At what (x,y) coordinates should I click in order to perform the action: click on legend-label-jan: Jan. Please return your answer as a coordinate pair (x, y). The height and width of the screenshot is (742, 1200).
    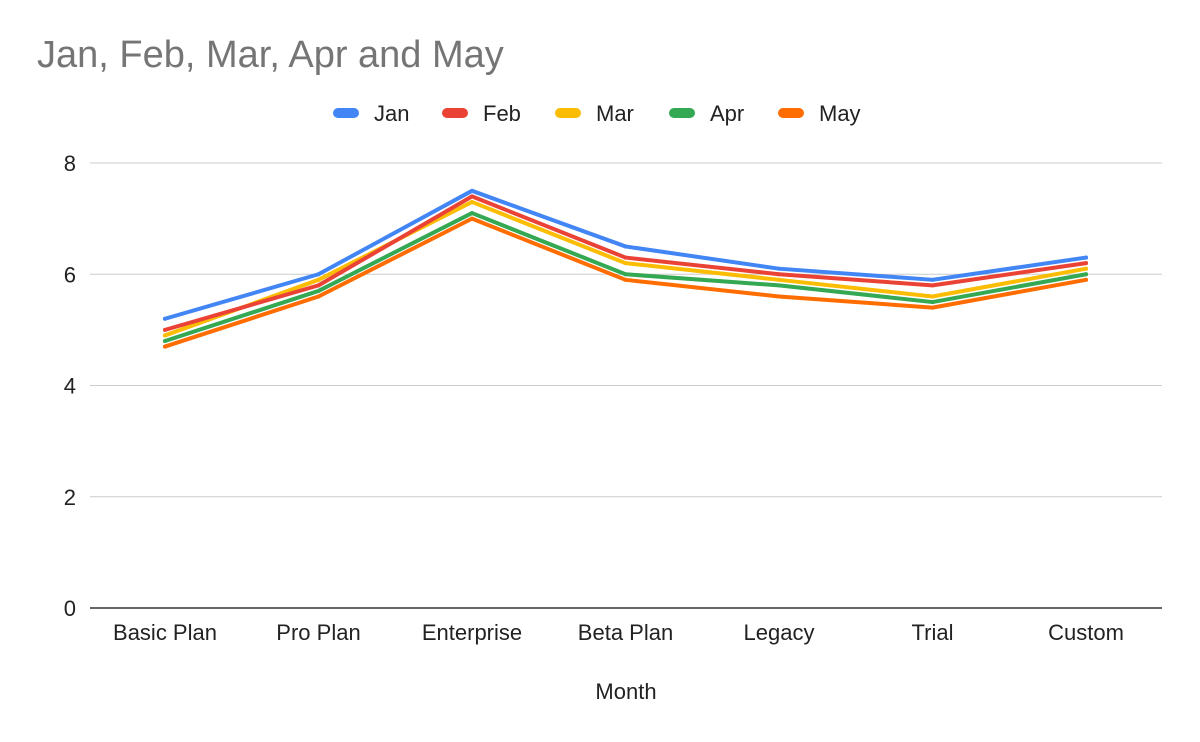
    Looking at the image, I should click on (391, 113).